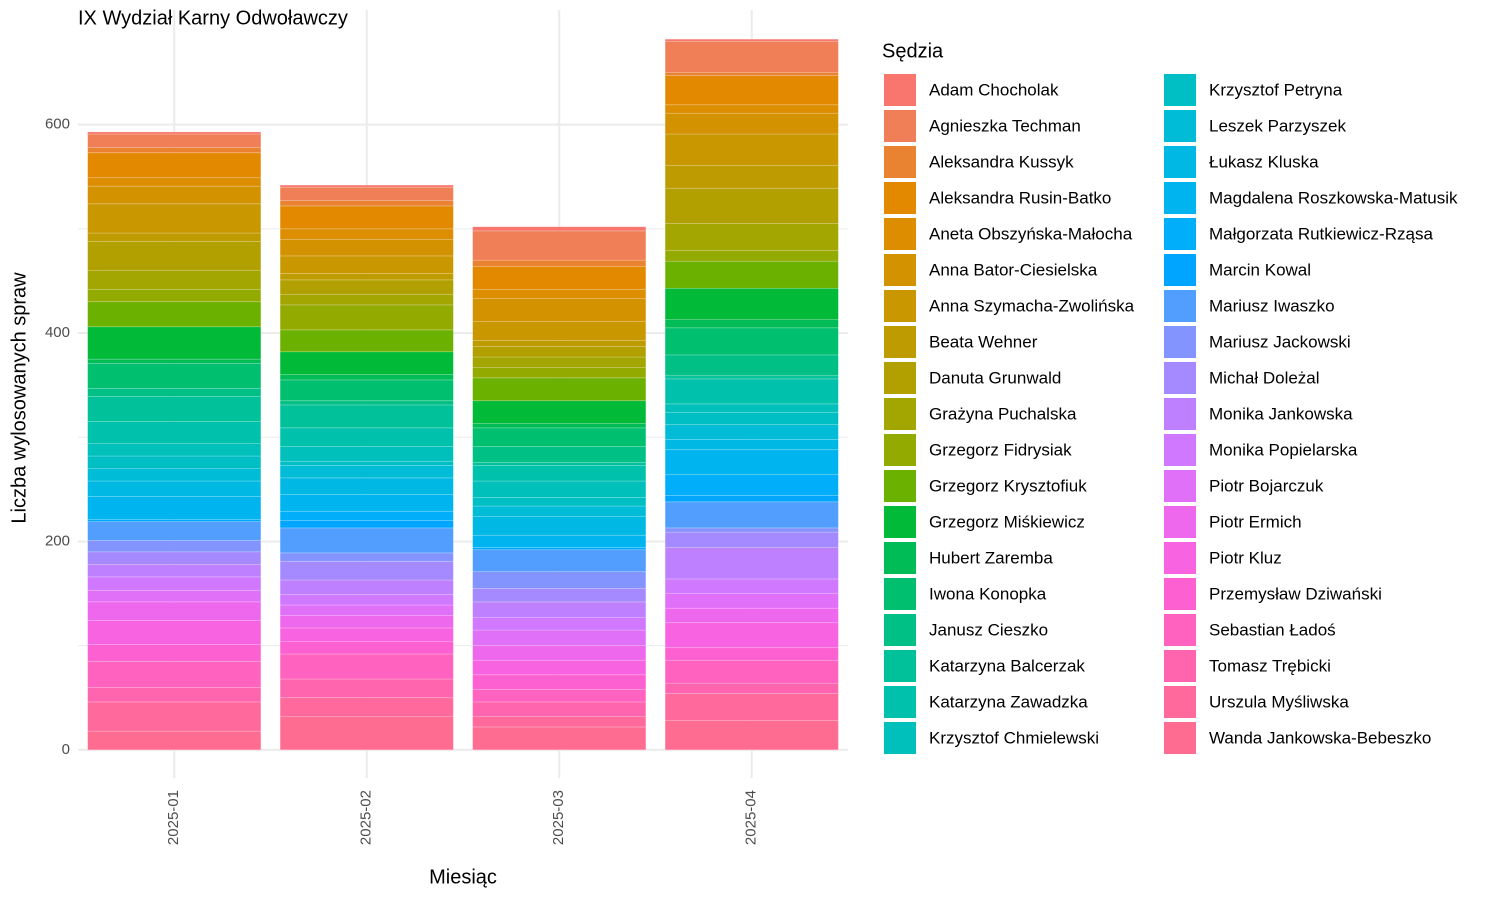 This screenshot has height=900, width=1500. Describe the element at coordinates (751, 817) in the screenshot. I see `x-tick-label: 2025-04` at that location.